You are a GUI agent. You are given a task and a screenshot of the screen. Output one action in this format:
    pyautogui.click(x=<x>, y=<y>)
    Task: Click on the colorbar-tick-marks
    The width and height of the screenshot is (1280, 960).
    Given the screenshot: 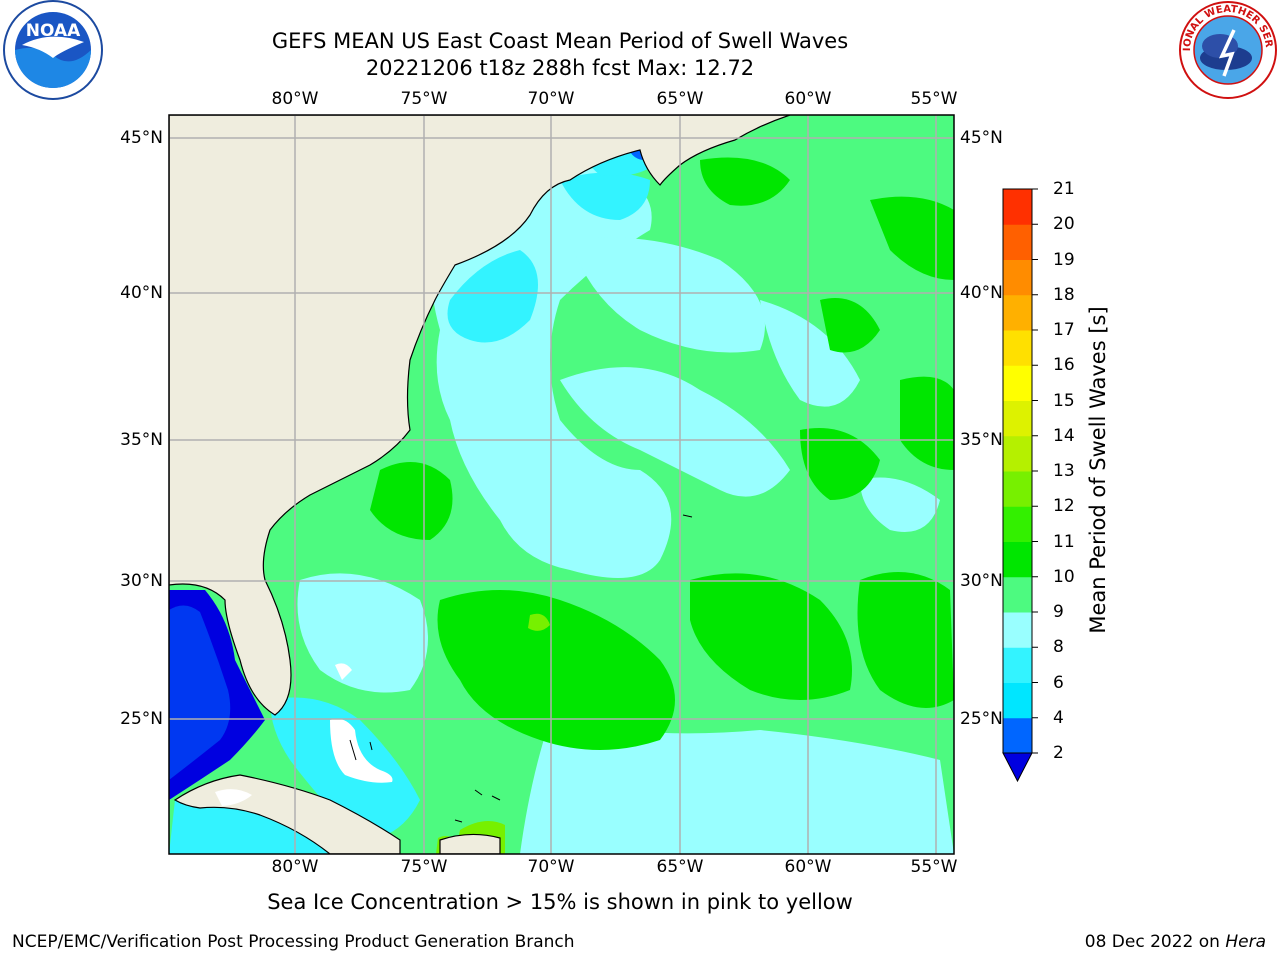 What is the action you would take?
    pyautogui.click(x=1035, y=471)
    